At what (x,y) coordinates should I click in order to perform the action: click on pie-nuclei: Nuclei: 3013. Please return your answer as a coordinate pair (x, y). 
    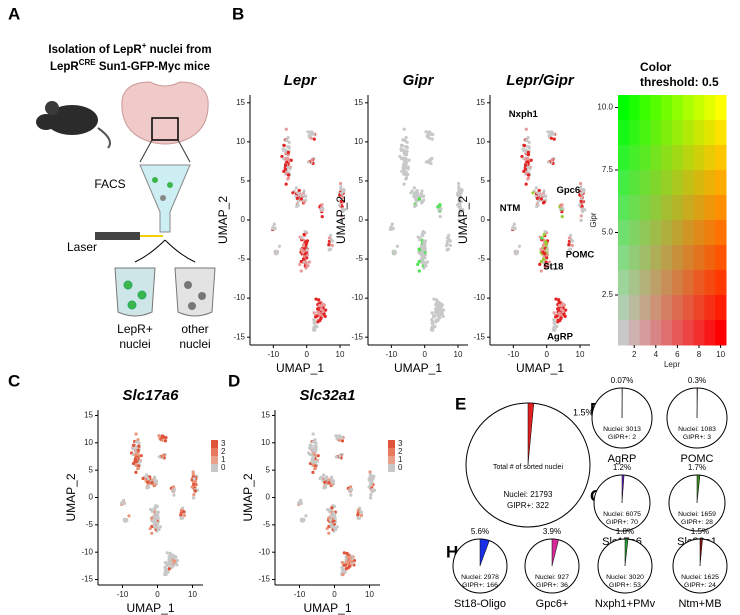
    Looking at the image, I should click on (622, 429).